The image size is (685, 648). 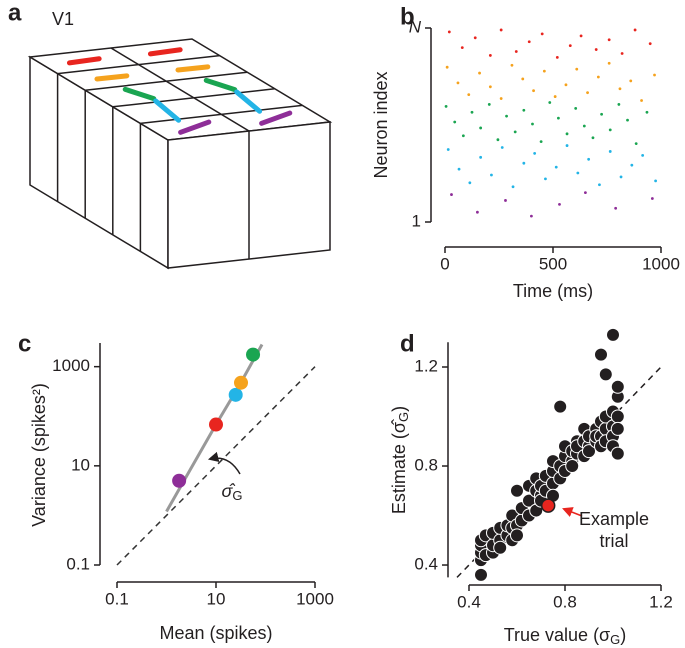 What do you see at coordinates (613, 541) in the screenshot?
I see `annotation: trial` at bounding box center [613, 541].